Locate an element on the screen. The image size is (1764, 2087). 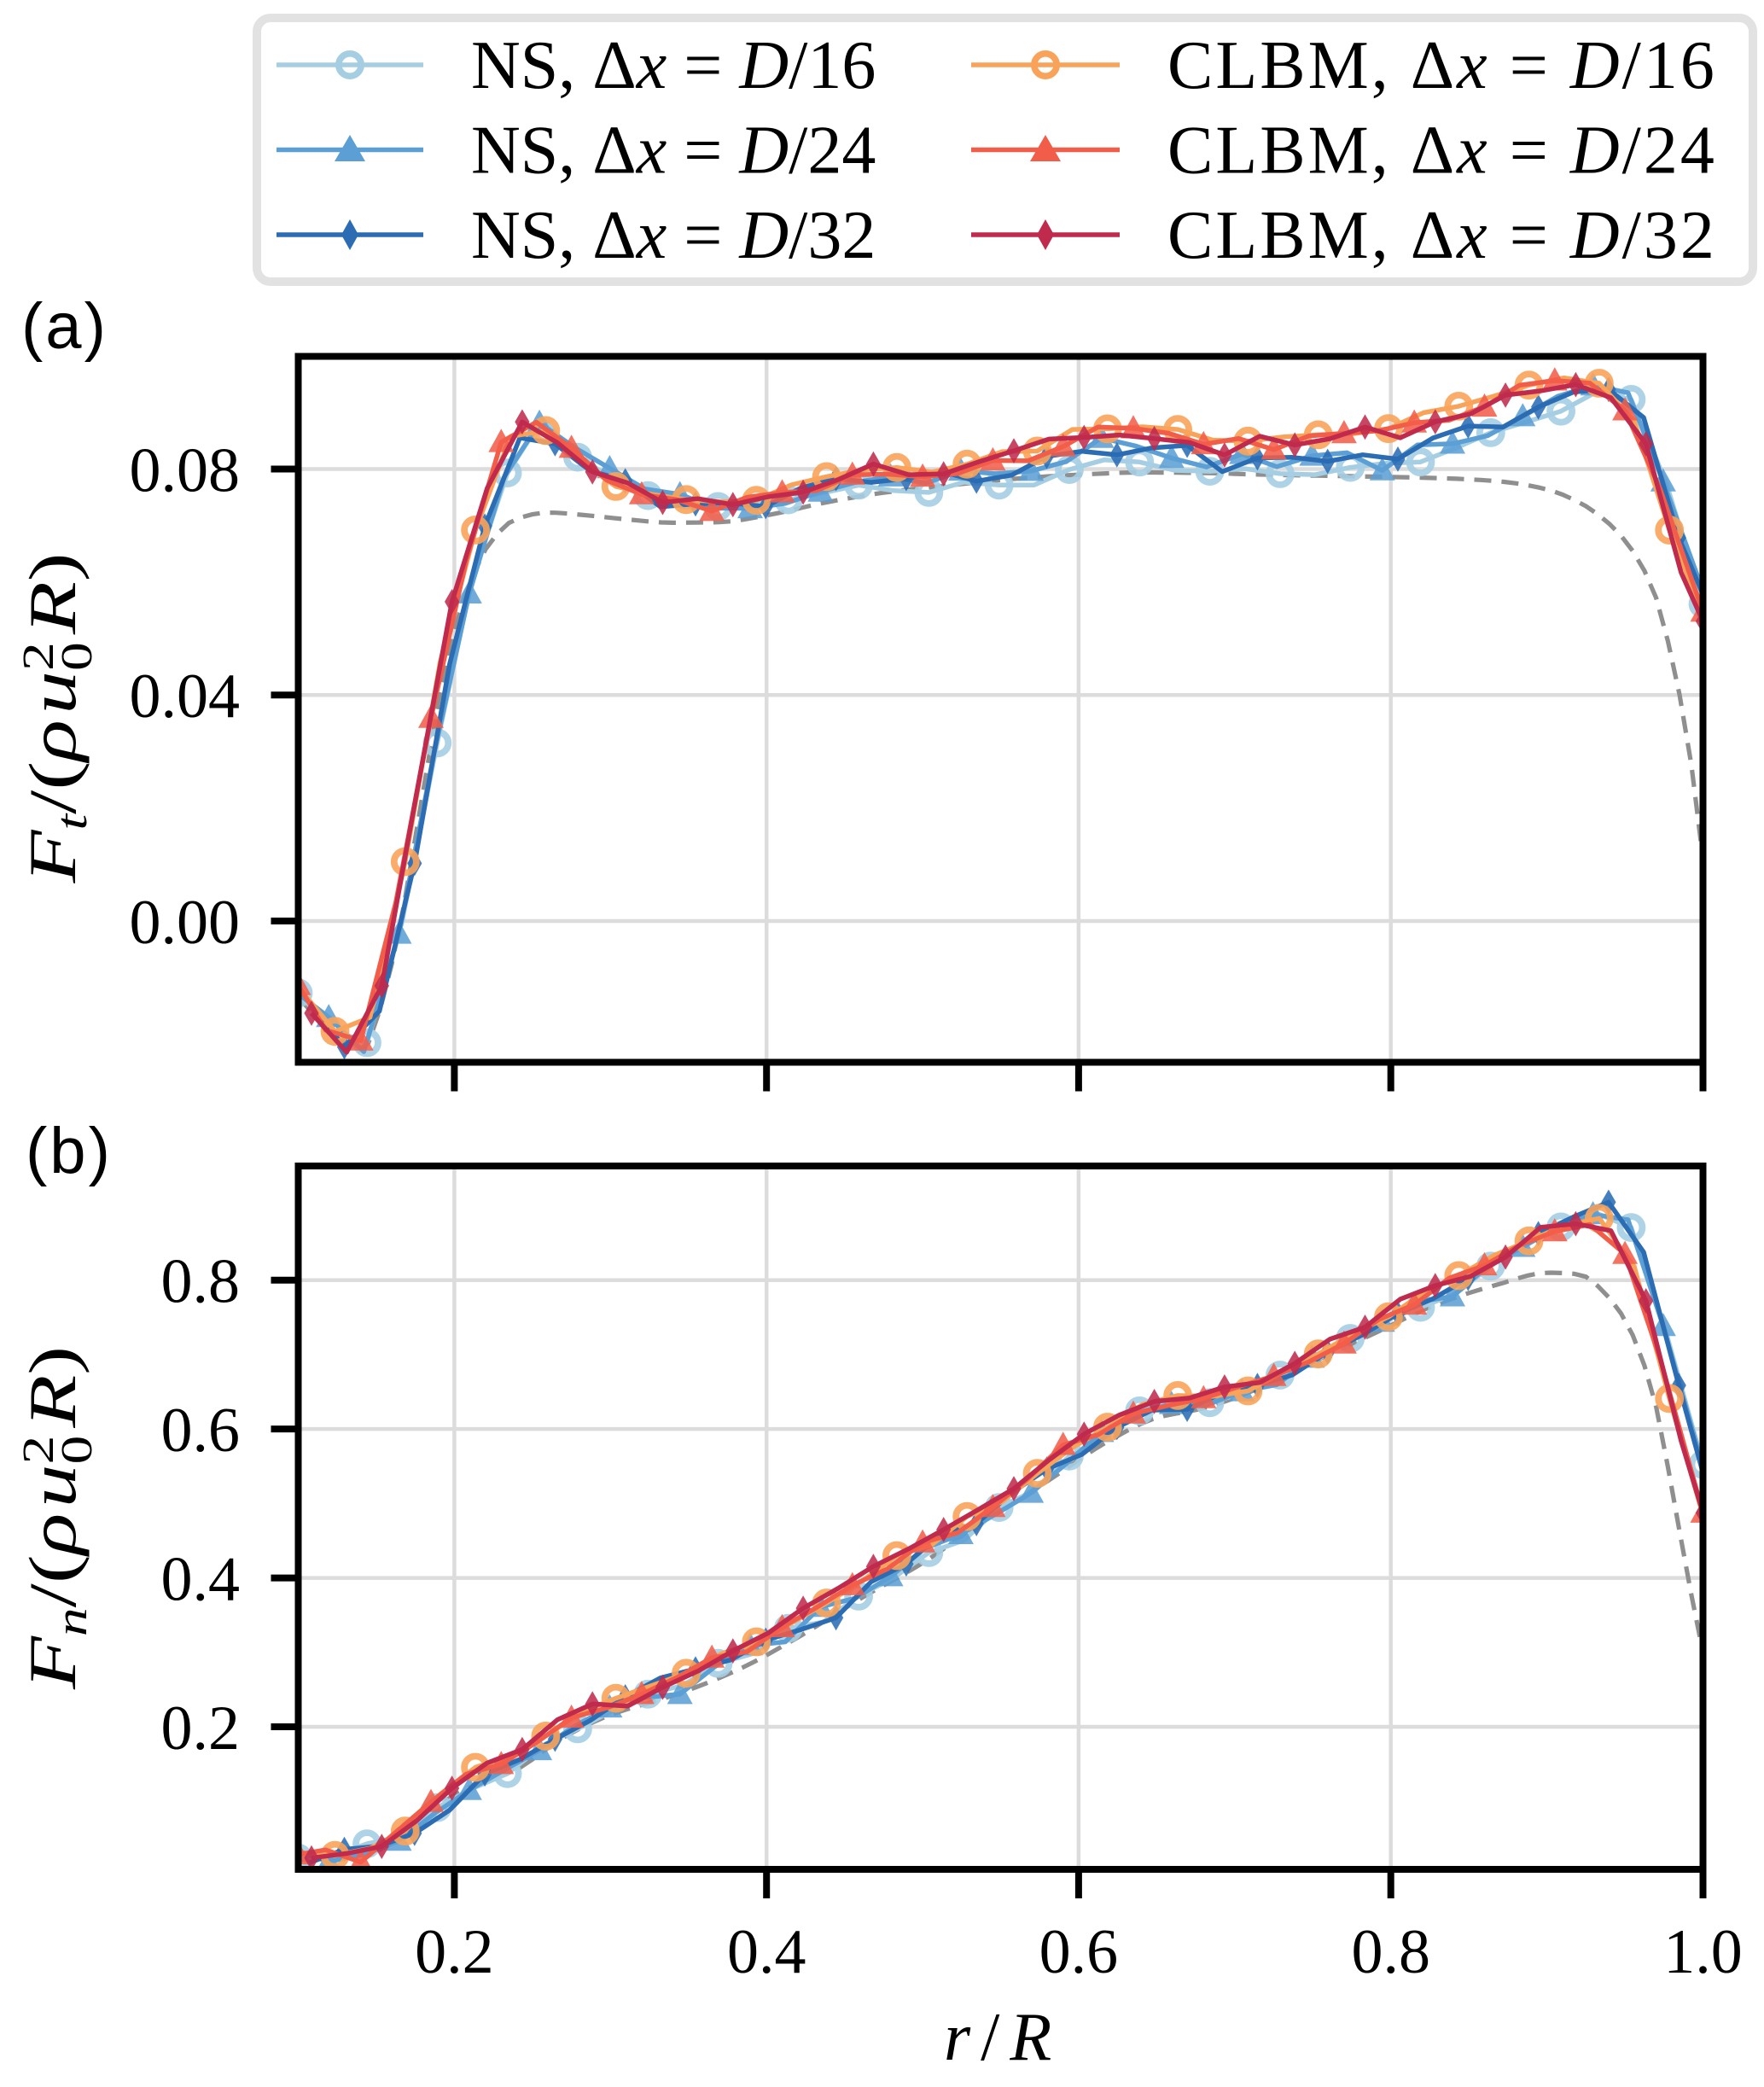
svg-text: NS, Δx = D/16 is located at coordinates (673, 66).